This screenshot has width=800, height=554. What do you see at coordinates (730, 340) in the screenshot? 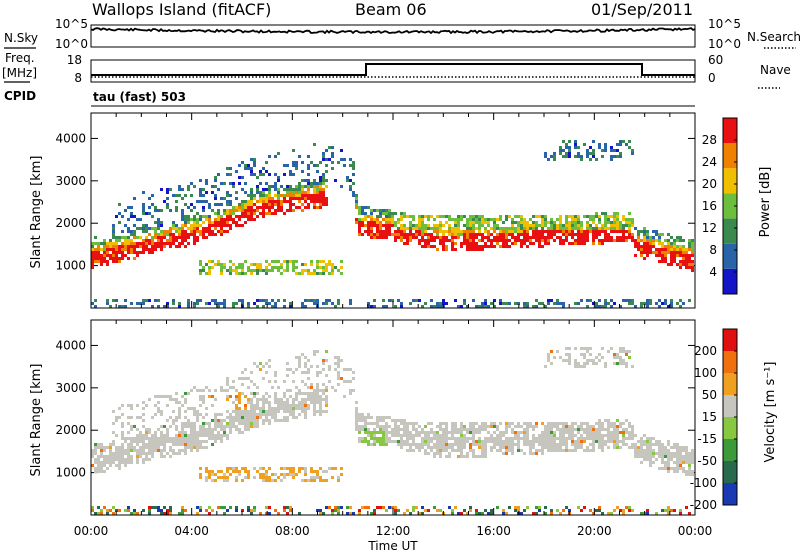
I see `velocity-colorbar-swatch` at bounding box center [730, 340].